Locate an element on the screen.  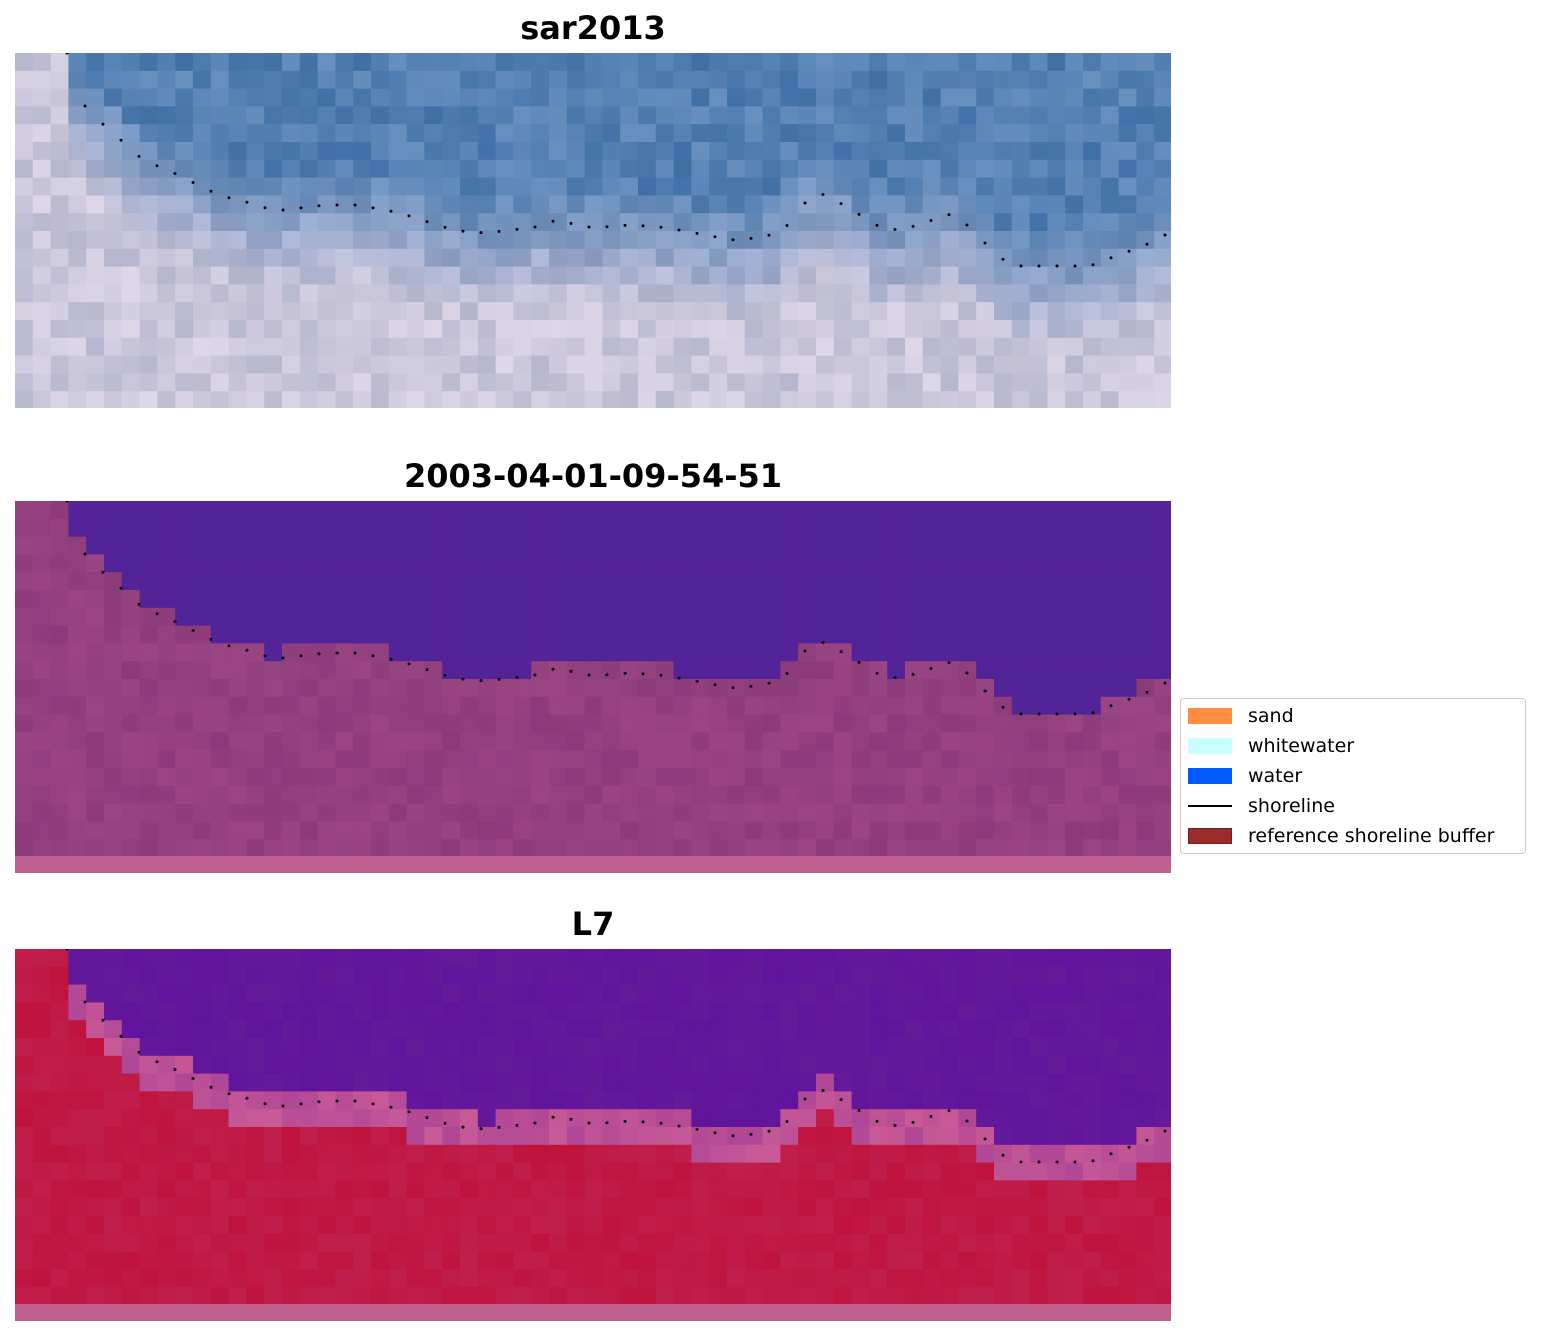
legend-item-sand: sand is located at coordinates (1241, 716).